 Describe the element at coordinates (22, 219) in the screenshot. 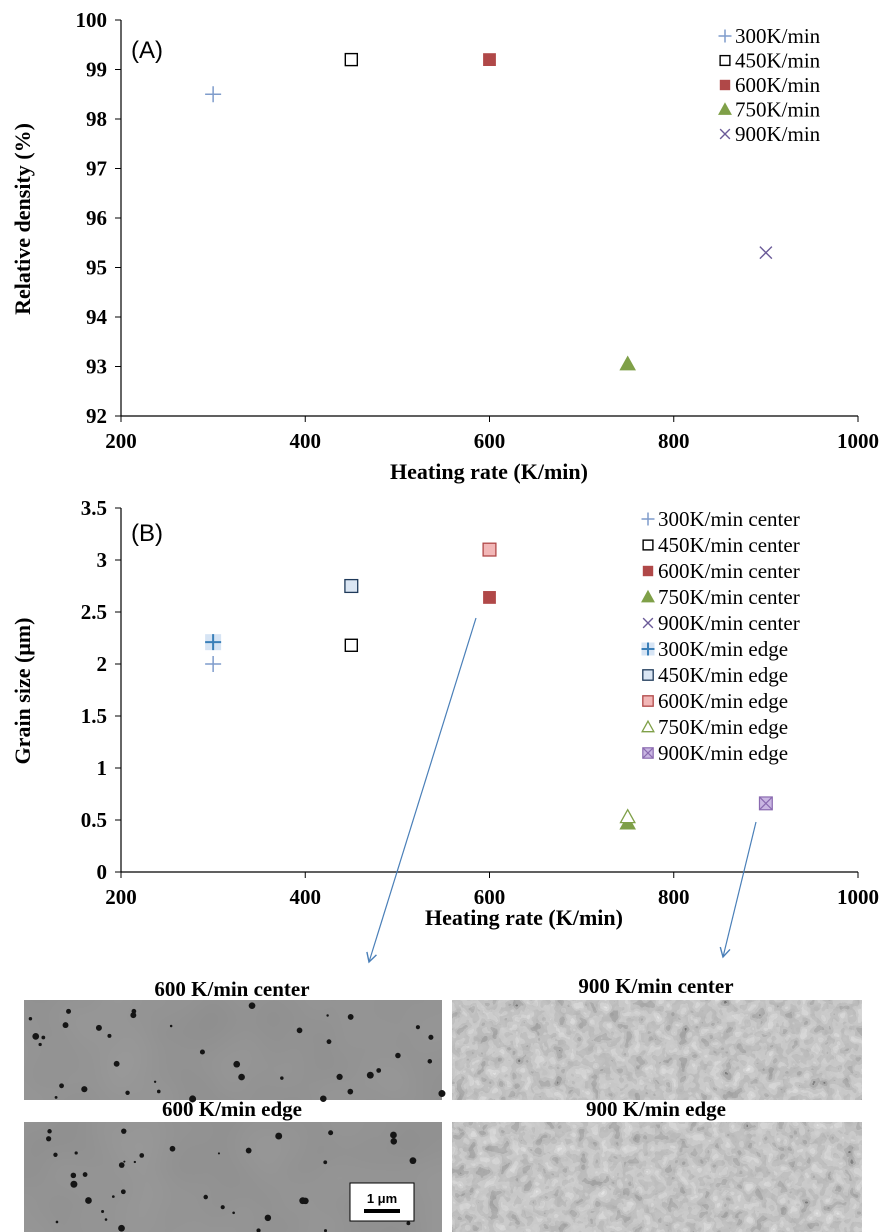

I see `panel-a-y-axis-title: Relative density (%)` at that location.